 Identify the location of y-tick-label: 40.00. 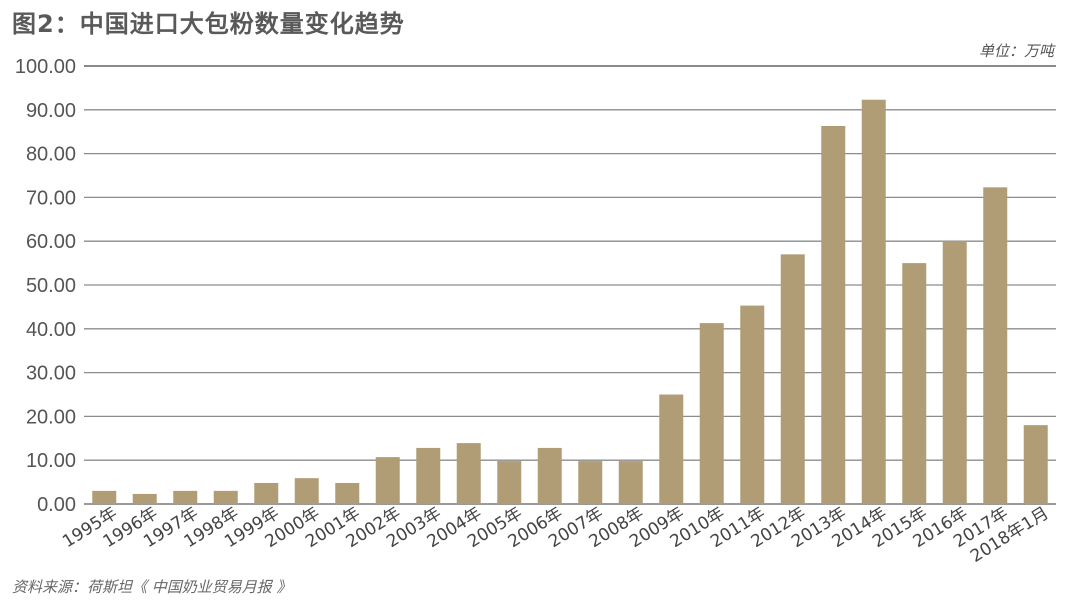
(51, 330).